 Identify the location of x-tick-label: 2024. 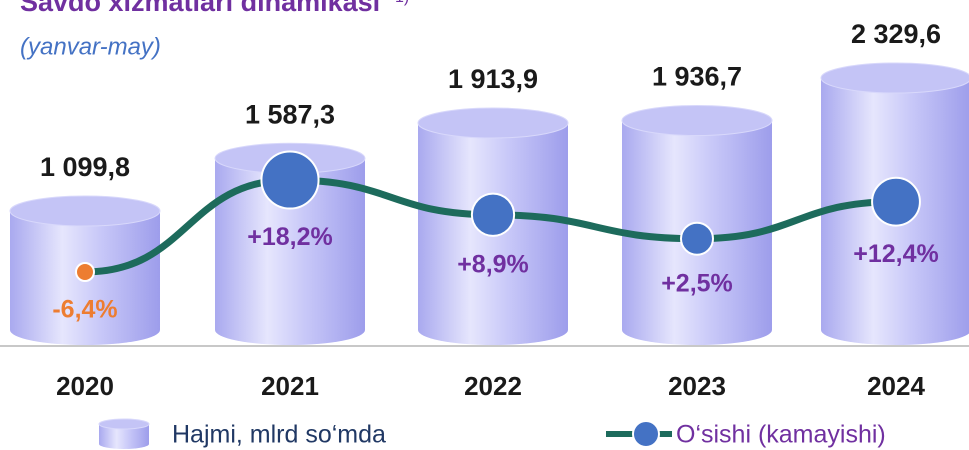
(896, 386).